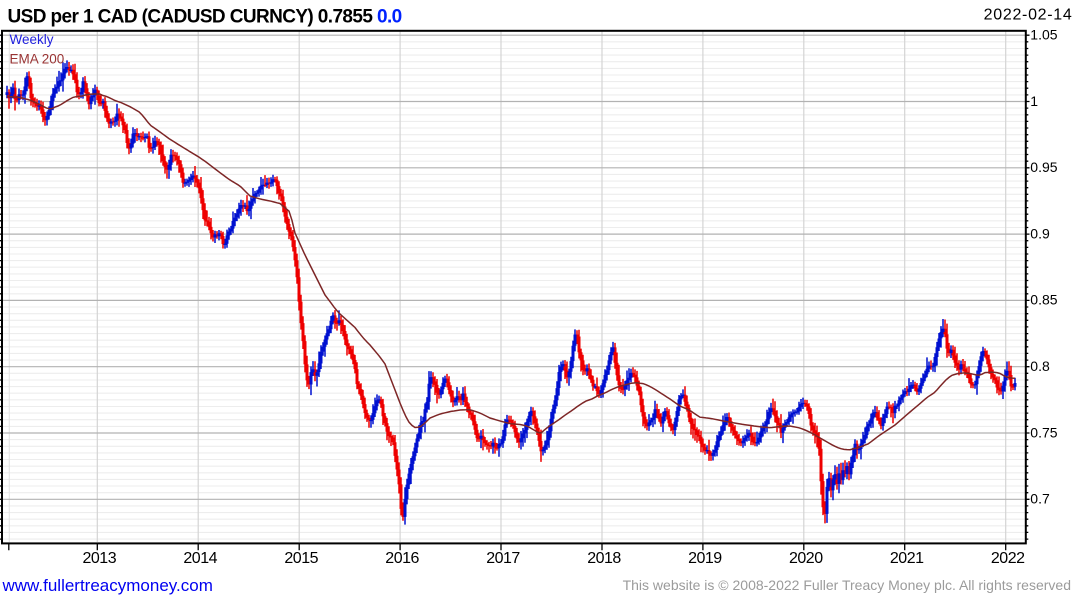 Image resolution: width=1075 pixels, height=605 pixels. I want to click on svg-text: www.fullertreacymoney.com, so click(107, 585).